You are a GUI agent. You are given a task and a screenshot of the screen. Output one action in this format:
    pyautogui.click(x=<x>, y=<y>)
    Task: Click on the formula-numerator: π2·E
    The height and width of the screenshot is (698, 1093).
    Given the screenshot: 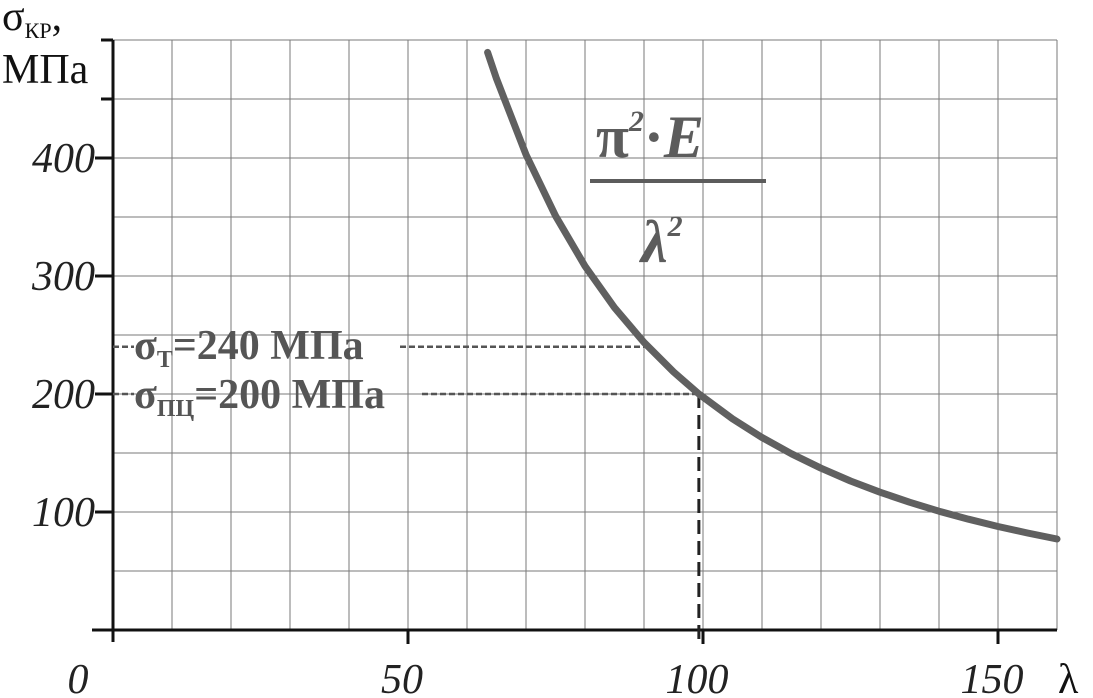 What is the action you would take?
    pyautogui.click(x=650, y=137)
    